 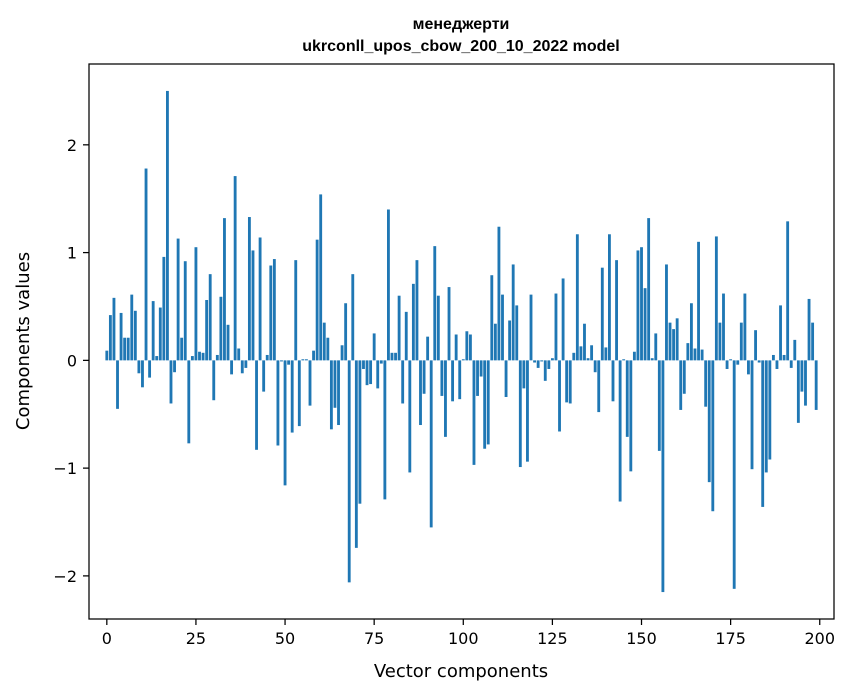 I want to click on x-axis-ticks: 0 25 50 75 100 125 150 175 200, so click(x=468, y=633).